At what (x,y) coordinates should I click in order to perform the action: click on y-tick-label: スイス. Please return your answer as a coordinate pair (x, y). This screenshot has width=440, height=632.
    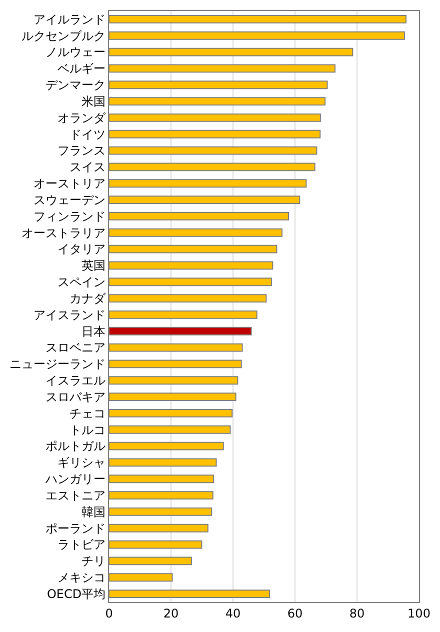
    Looking at the image, I should click on (88, 167).